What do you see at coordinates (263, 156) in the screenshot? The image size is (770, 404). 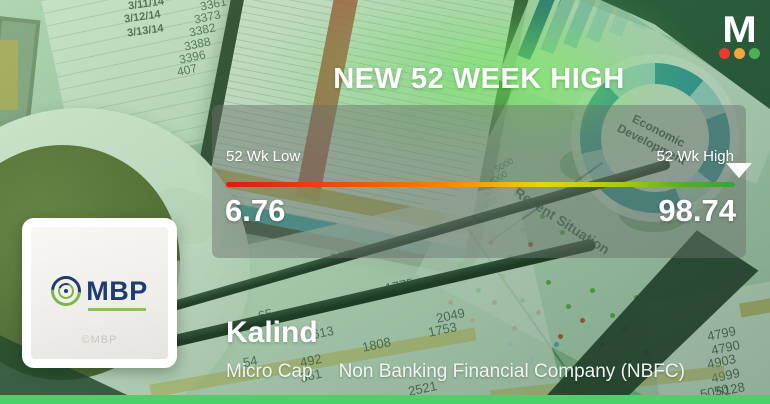 I see `low-label: 52 Wk Low` at bounding box center [263, 156].